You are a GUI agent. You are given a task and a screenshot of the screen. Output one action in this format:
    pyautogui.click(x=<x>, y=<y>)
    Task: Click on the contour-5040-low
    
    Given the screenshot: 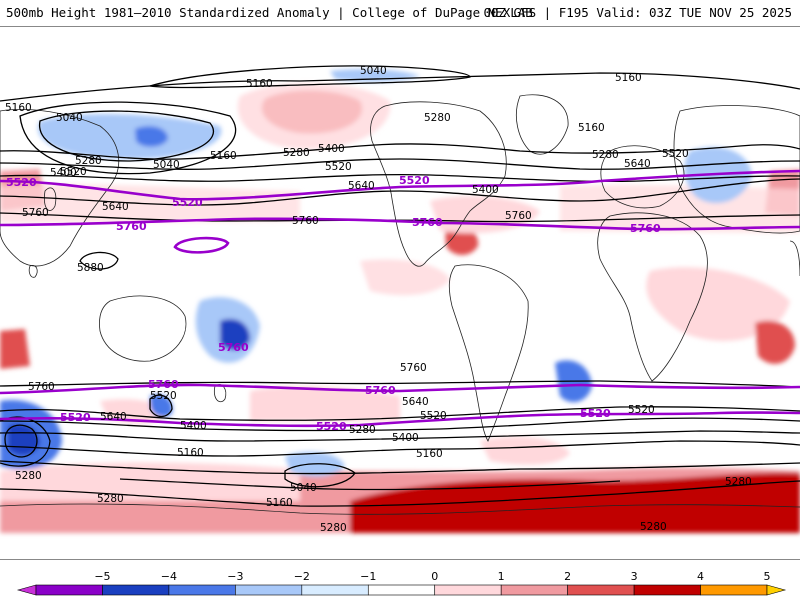 What is the action you would take?
    pyautogui.click(x=127, y=136)
    